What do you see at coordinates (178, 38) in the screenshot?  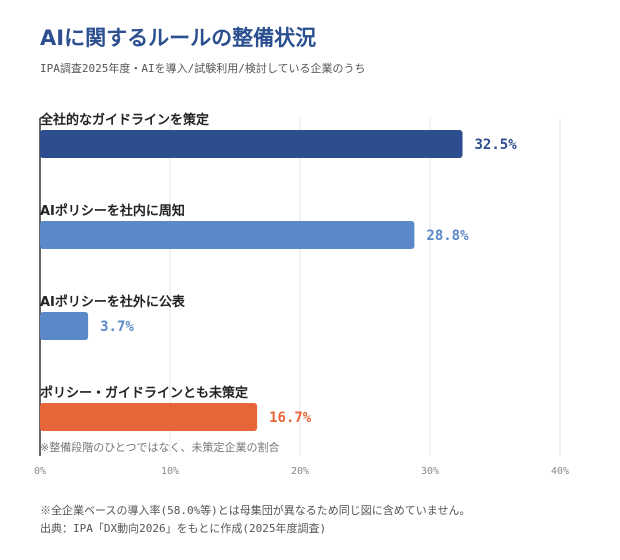 I see `chart-title: AIに関するルールの整備状況` at bounding box center [178, 38].